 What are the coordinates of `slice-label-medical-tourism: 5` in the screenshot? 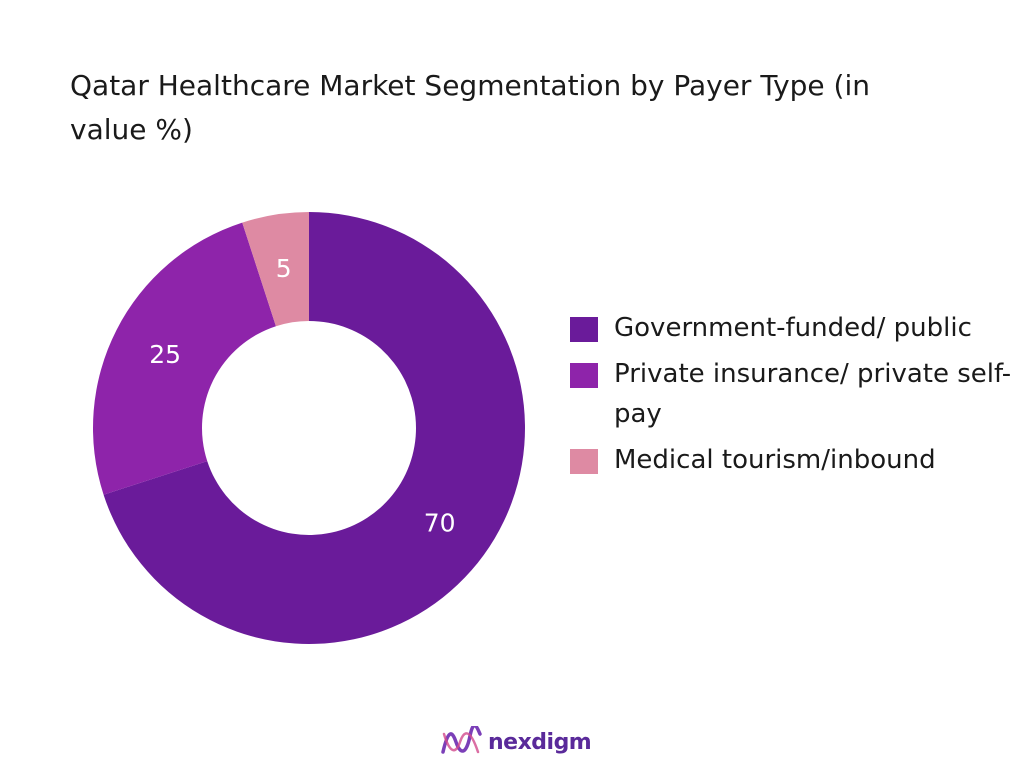 It's located at (284, 268).